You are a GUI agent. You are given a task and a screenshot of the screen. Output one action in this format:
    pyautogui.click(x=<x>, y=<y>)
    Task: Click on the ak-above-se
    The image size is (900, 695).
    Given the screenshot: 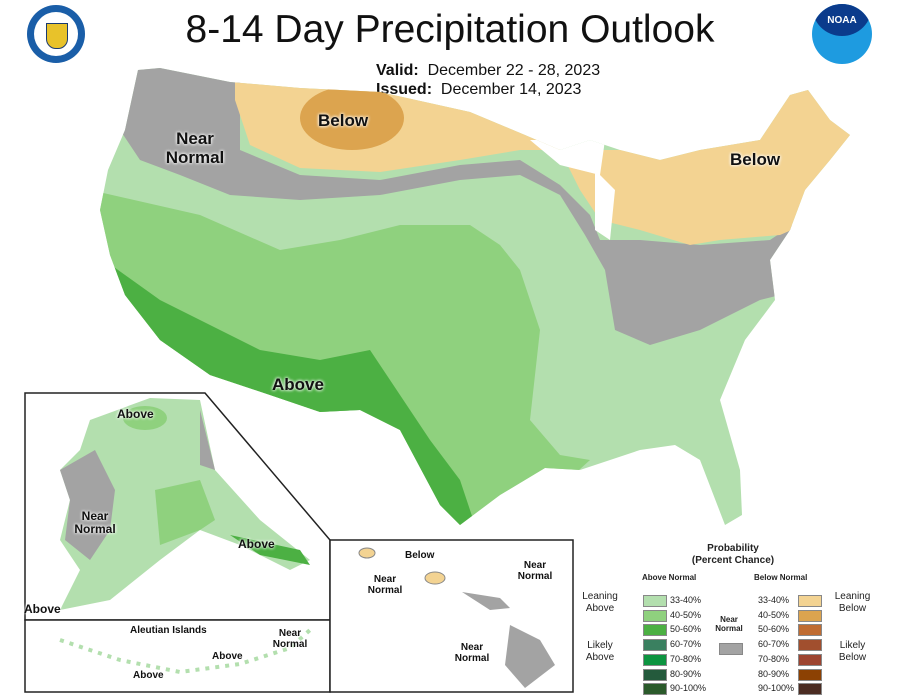 What is the action you would take?
    pyautogui.click(x=270, y=550)
    